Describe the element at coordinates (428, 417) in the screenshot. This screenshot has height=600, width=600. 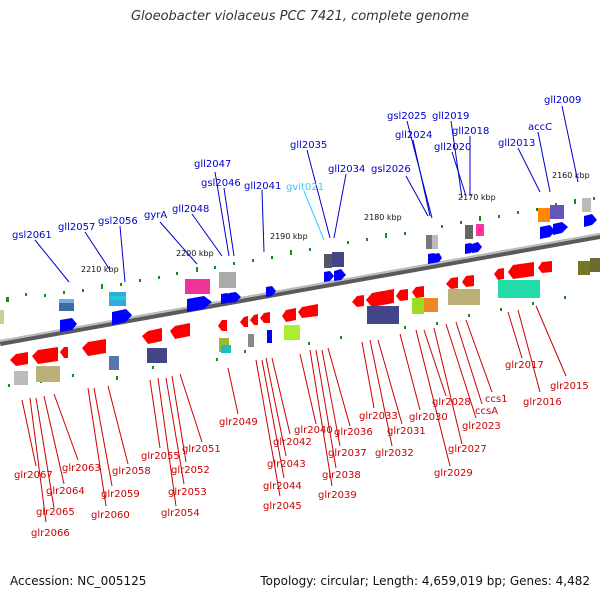
I see `gene-label: glr2030` at that location.